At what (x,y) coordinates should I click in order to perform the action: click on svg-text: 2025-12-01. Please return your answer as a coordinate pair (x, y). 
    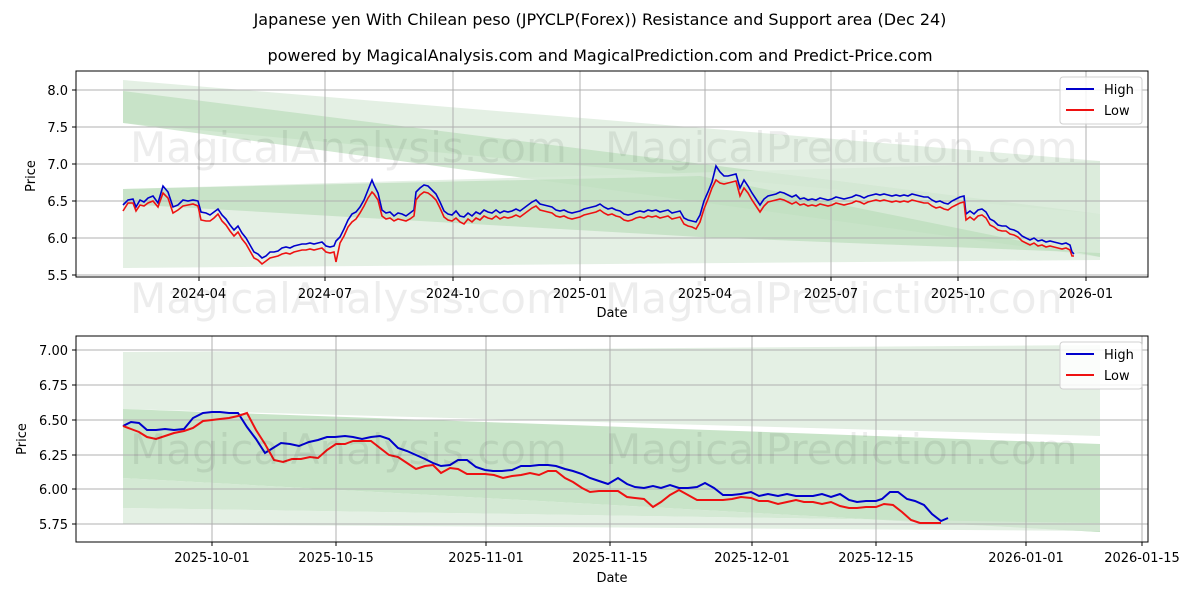
    Looking at the image, I should click on (752, 558).